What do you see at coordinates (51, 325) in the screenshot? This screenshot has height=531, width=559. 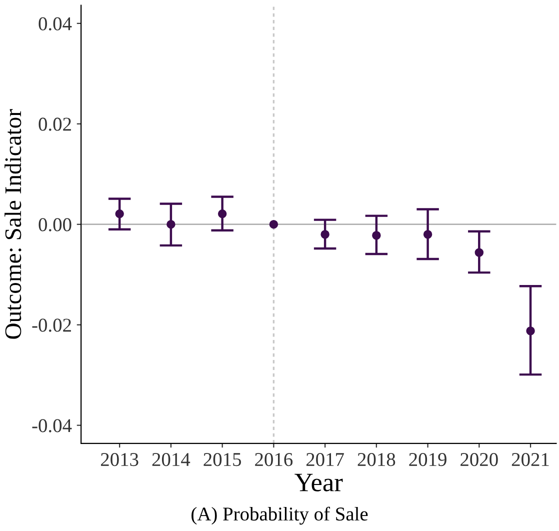 I see `y-tick-label: -0.02` at bounding box center [51, 325].